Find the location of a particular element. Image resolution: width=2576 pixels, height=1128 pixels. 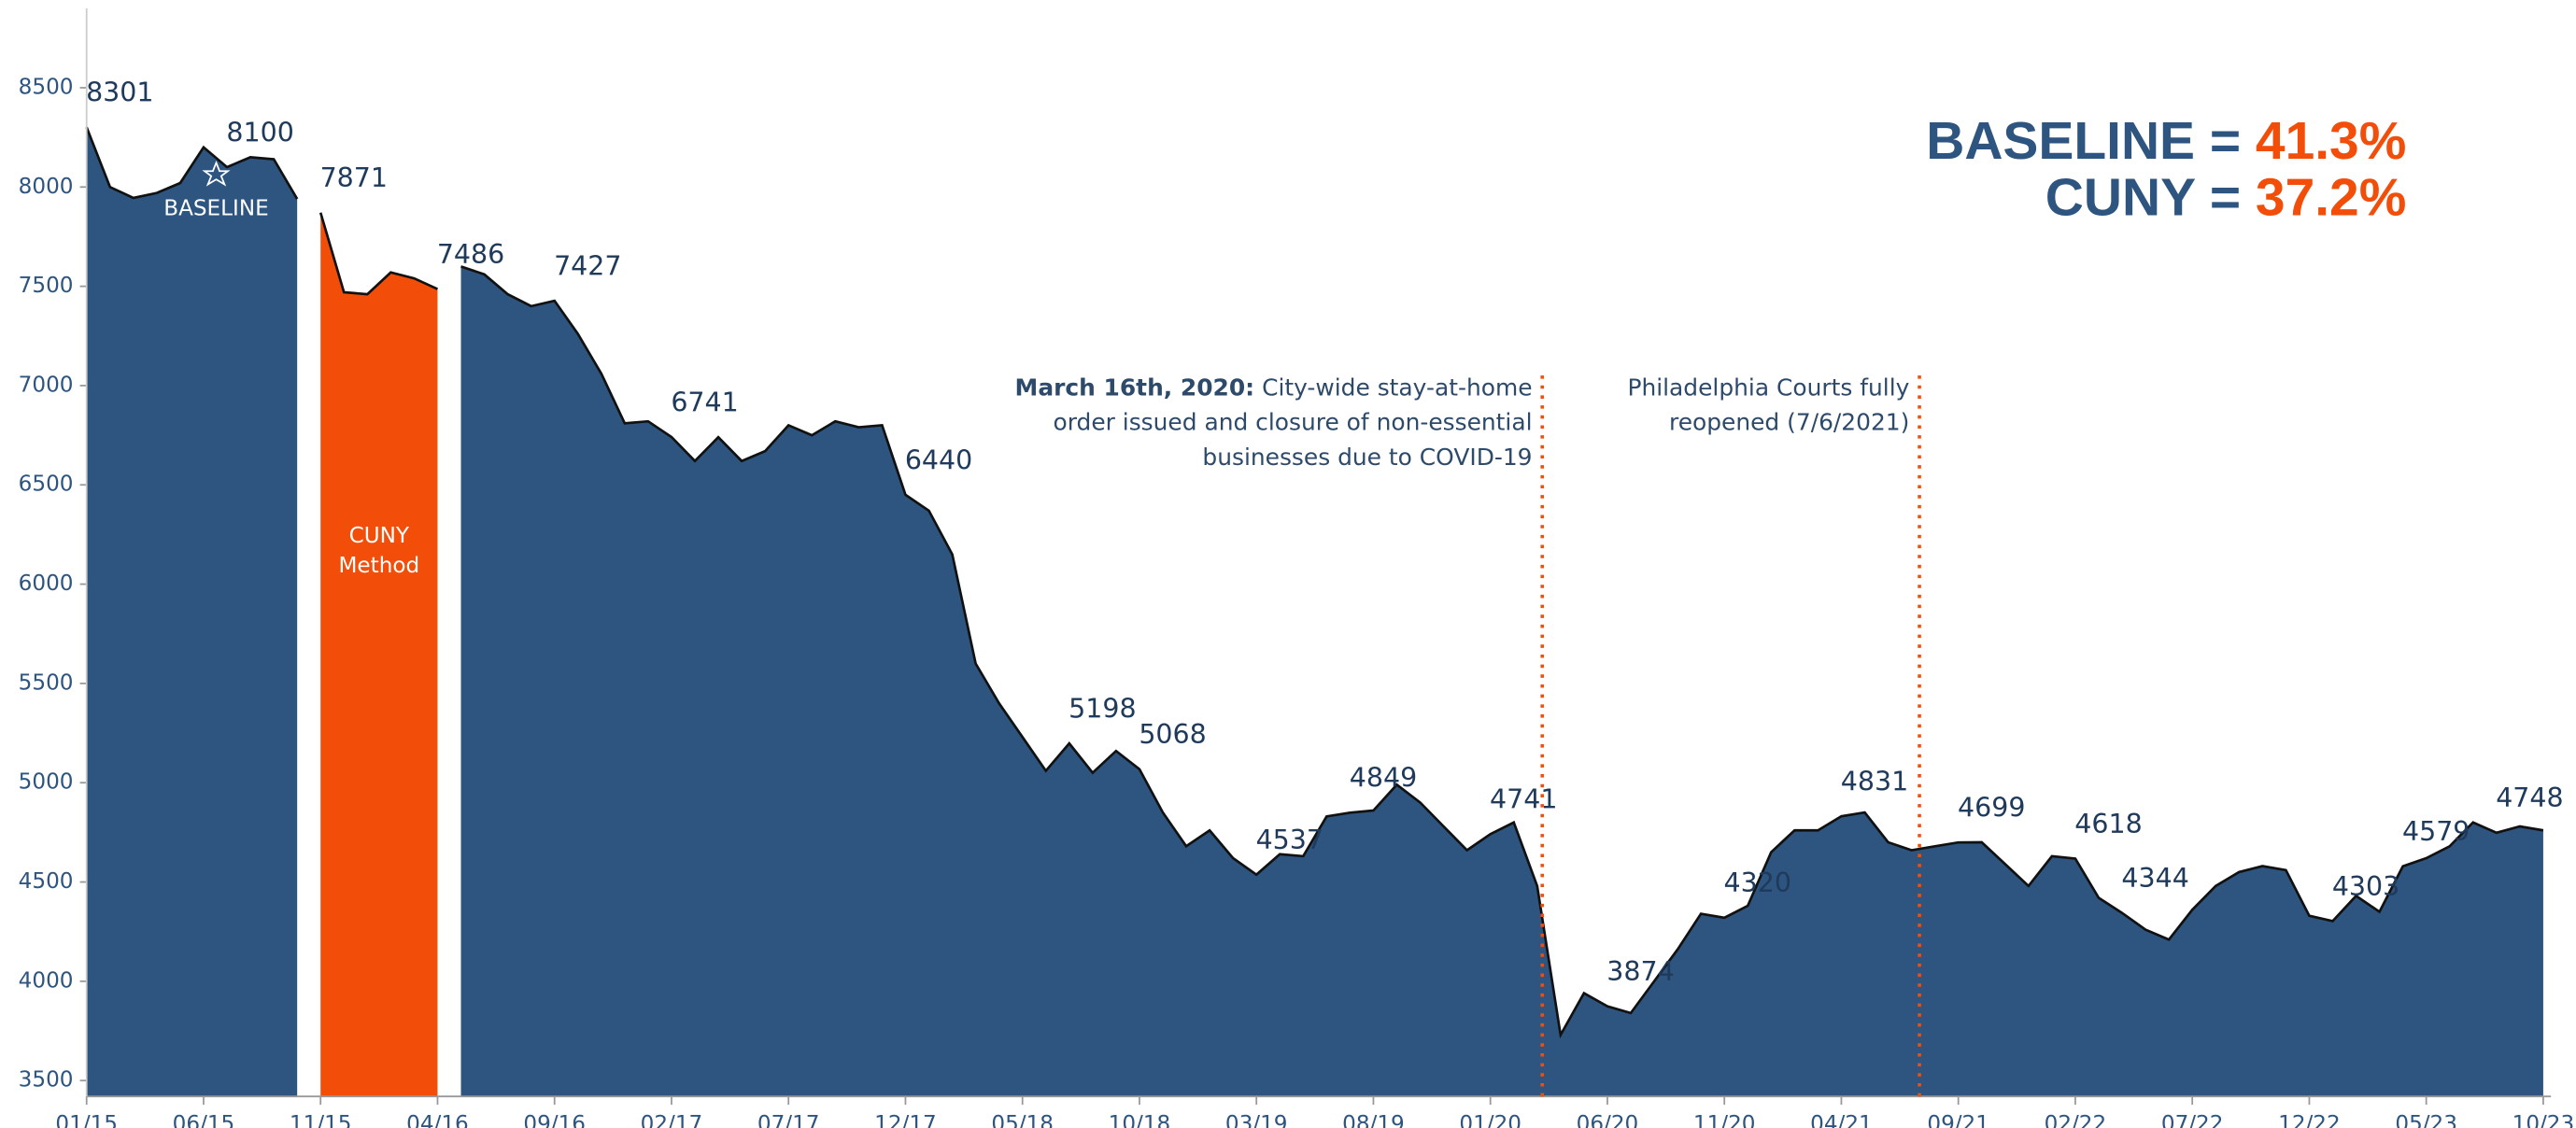

annotation-line-text: reopened (7/6/2021) is located at coordinates (1789, 423).